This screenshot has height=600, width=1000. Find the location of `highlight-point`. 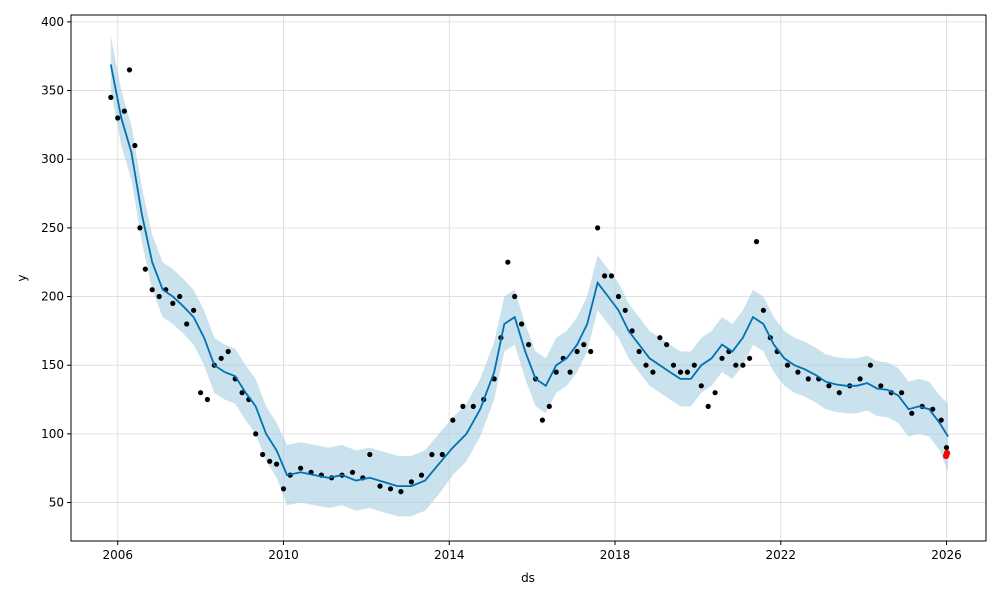

highlight-point is located at coordinates (947, 453).